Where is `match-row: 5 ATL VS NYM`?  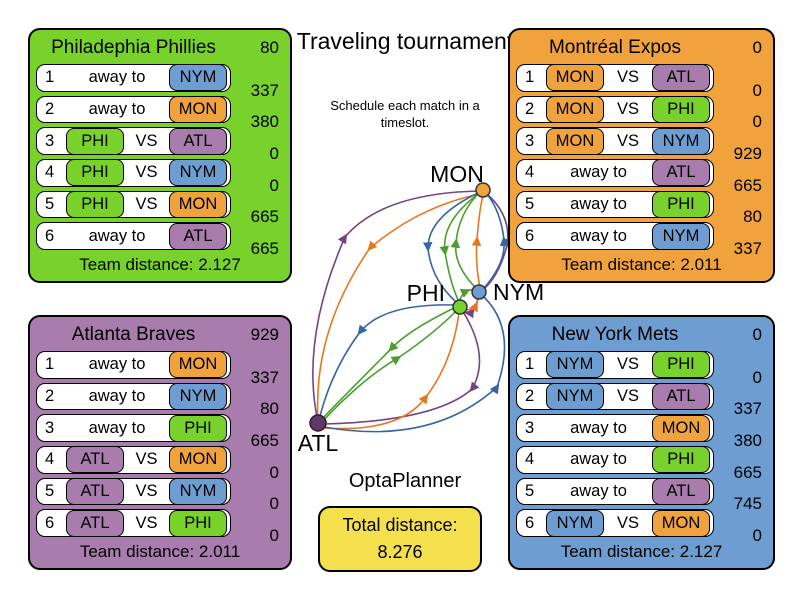 match-row: 5 ATL VS NYM is located at coordinates (133, 491).